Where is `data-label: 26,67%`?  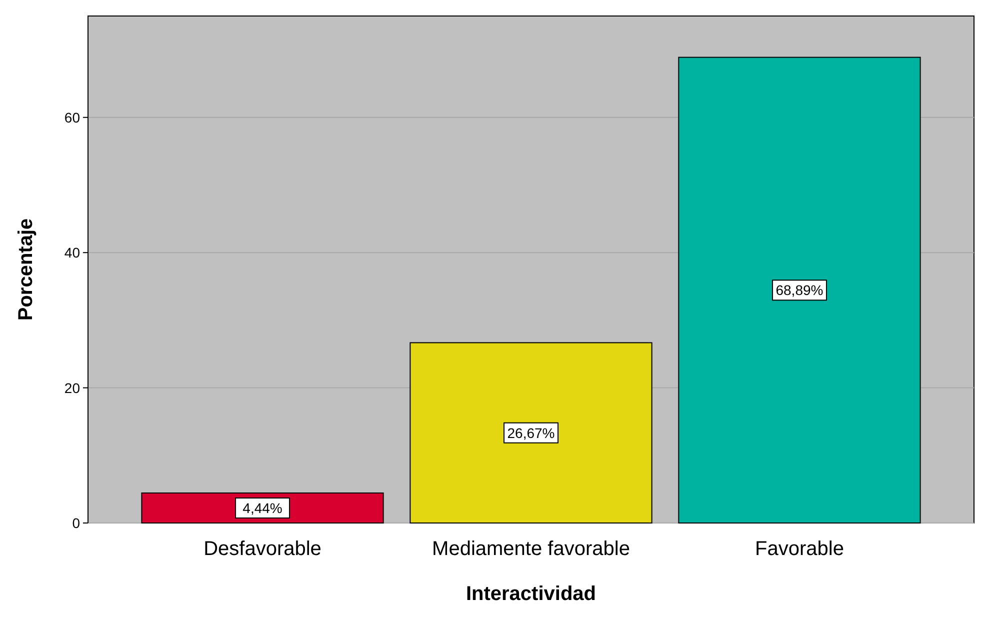
data-label: 26,67% is located at coordinates (531, 432).